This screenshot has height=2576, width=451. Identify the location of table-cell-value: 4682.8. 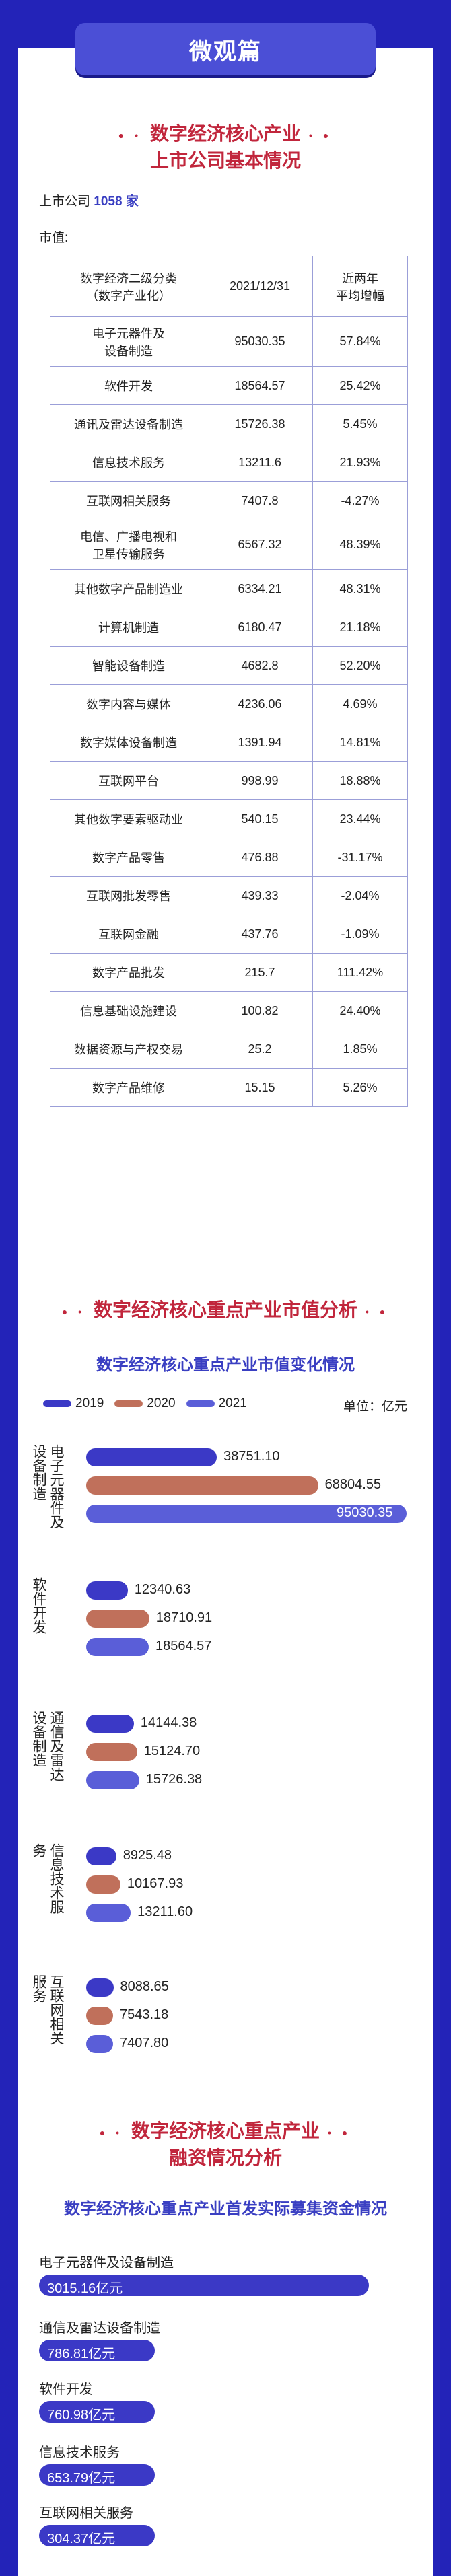
(260, 665).